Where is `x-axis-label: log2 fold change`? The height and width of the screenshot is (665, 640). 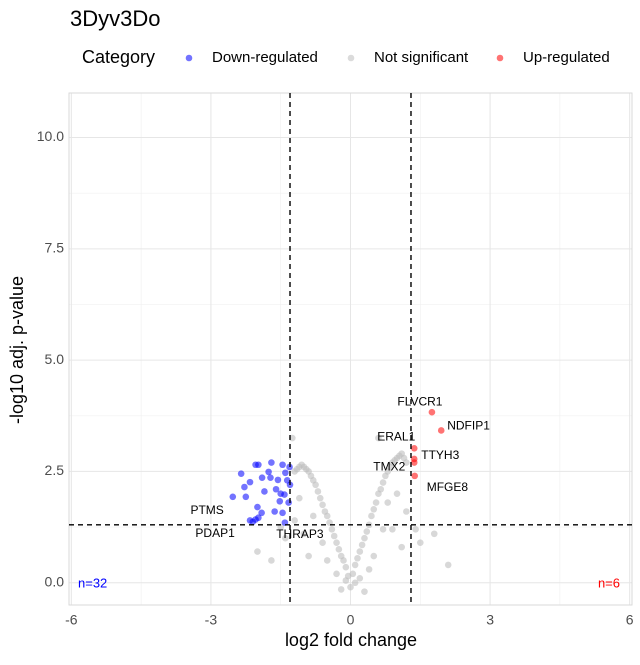
x-axis-label: log2 fold change is located at coordinates (351, 640).